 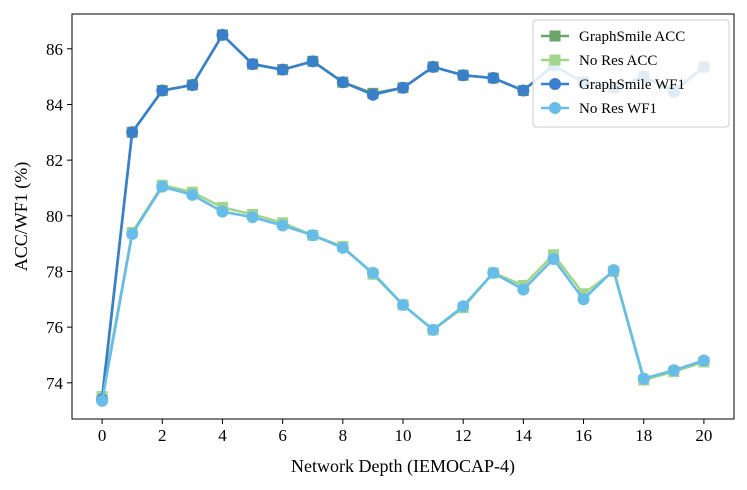 I want to click on x-tick-label: 4, so click(x=222, y=435).